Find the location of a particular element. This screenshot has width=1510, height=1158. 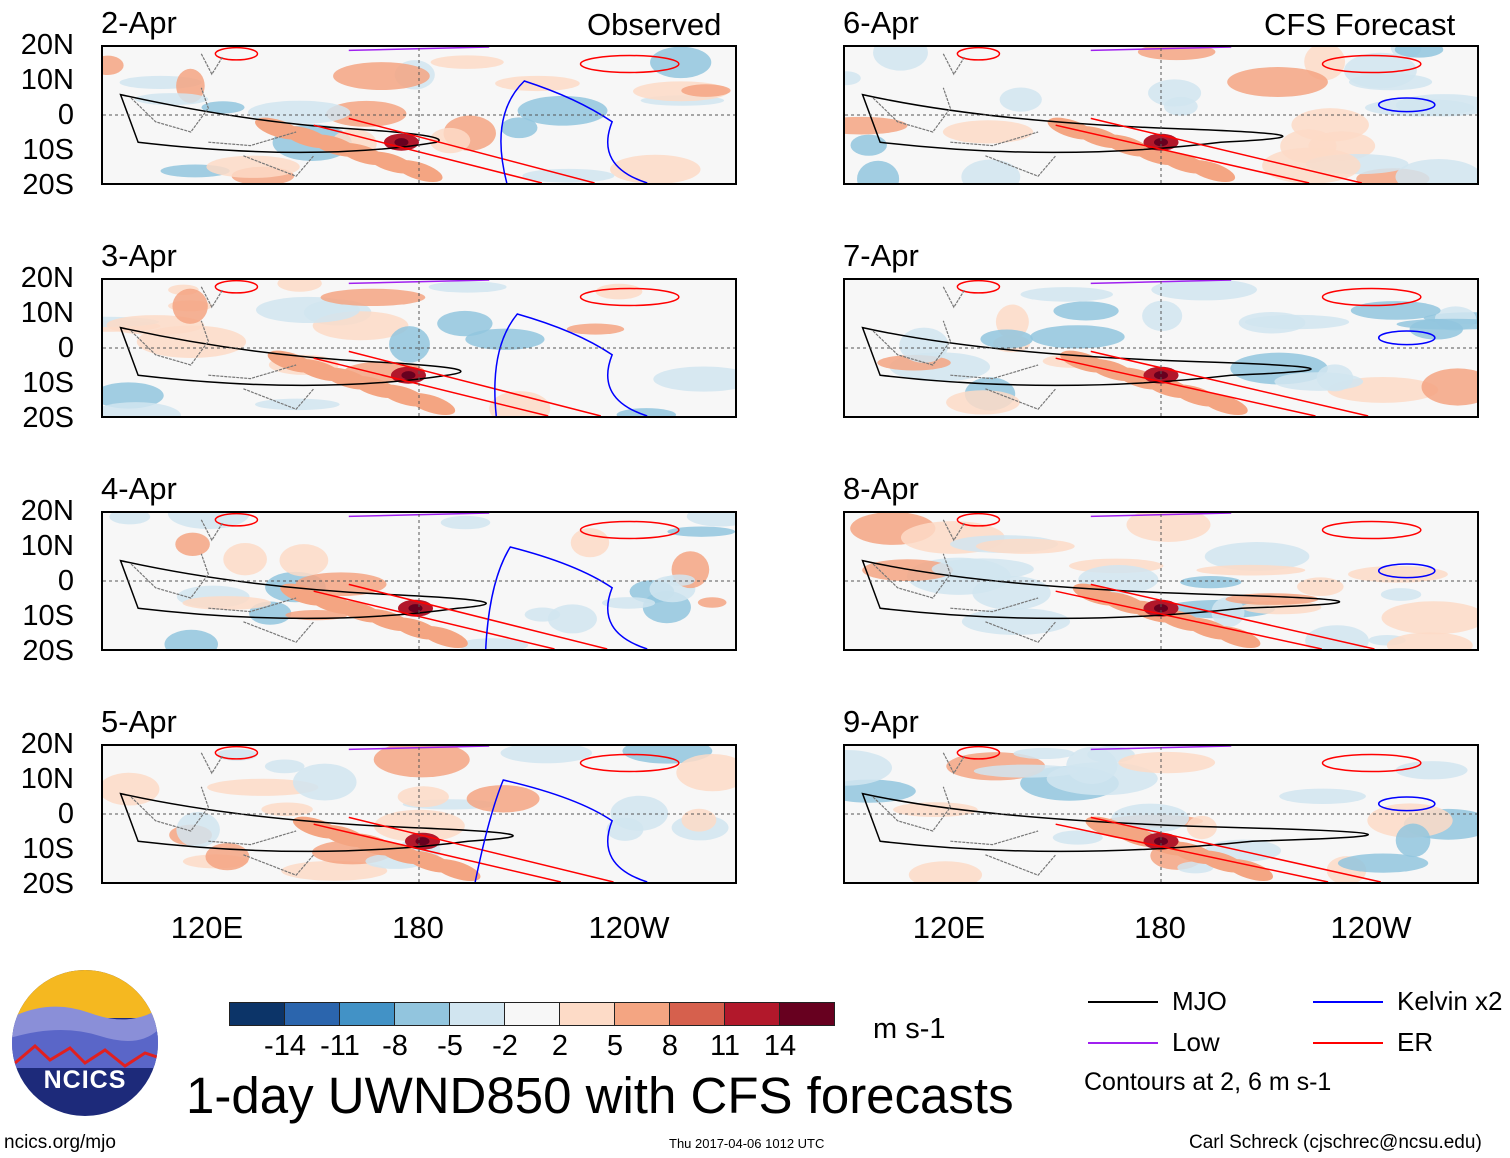

map-panel-6-Apr is located at coordinates (1161, 115).